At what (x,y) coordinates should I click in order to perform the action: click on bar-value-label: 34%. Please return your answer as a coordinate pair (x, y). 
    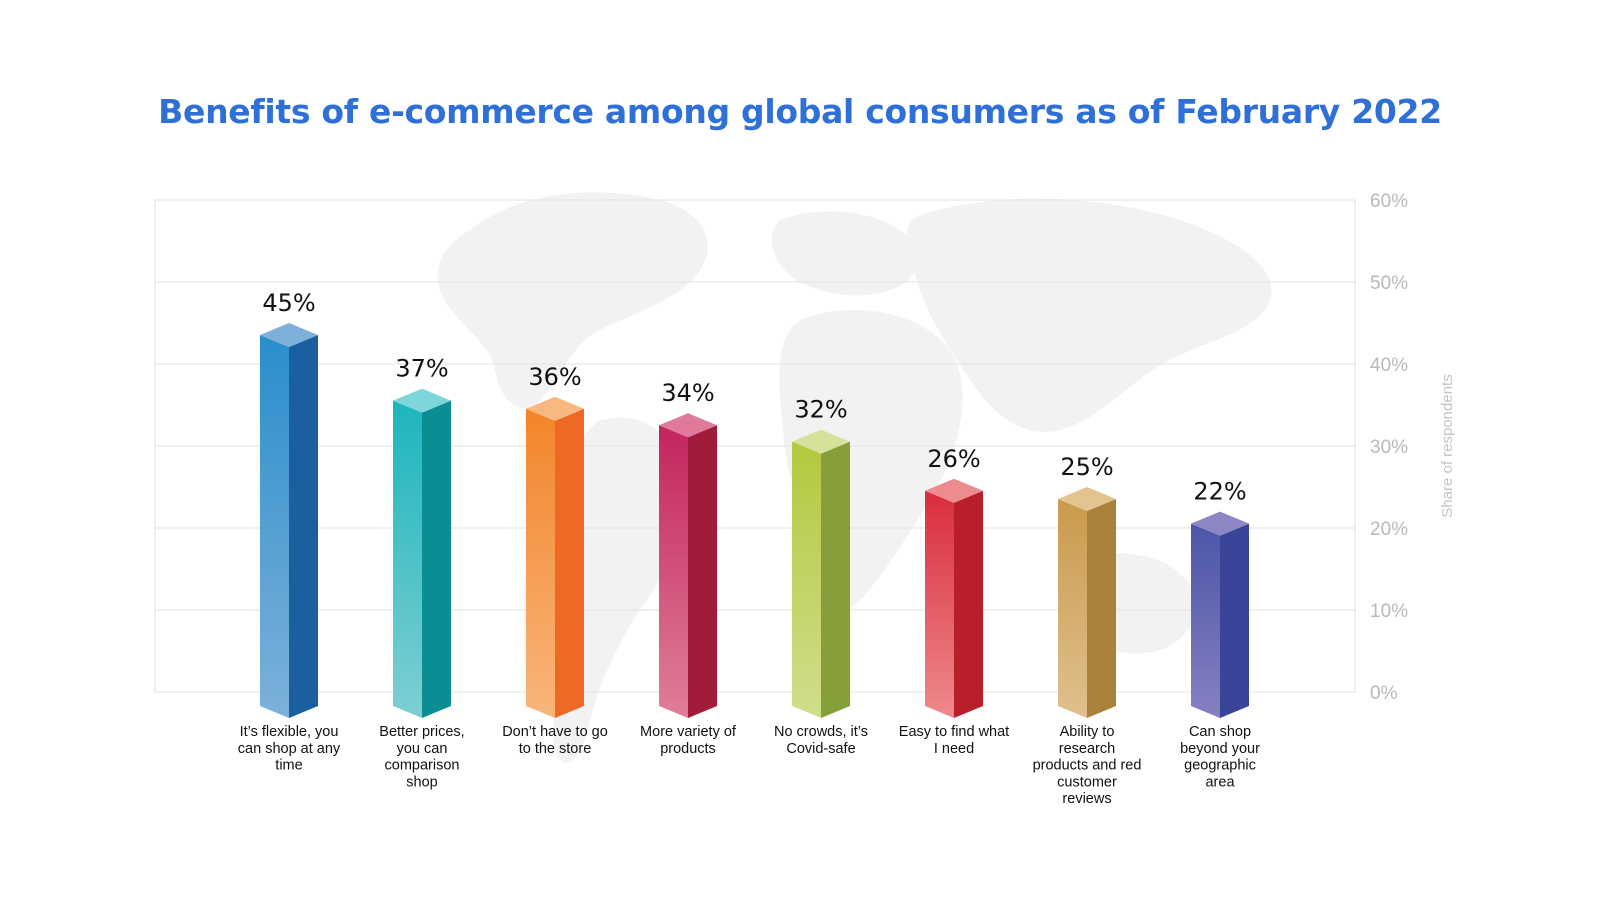
    Looking at the image, I should click on (687, 393).